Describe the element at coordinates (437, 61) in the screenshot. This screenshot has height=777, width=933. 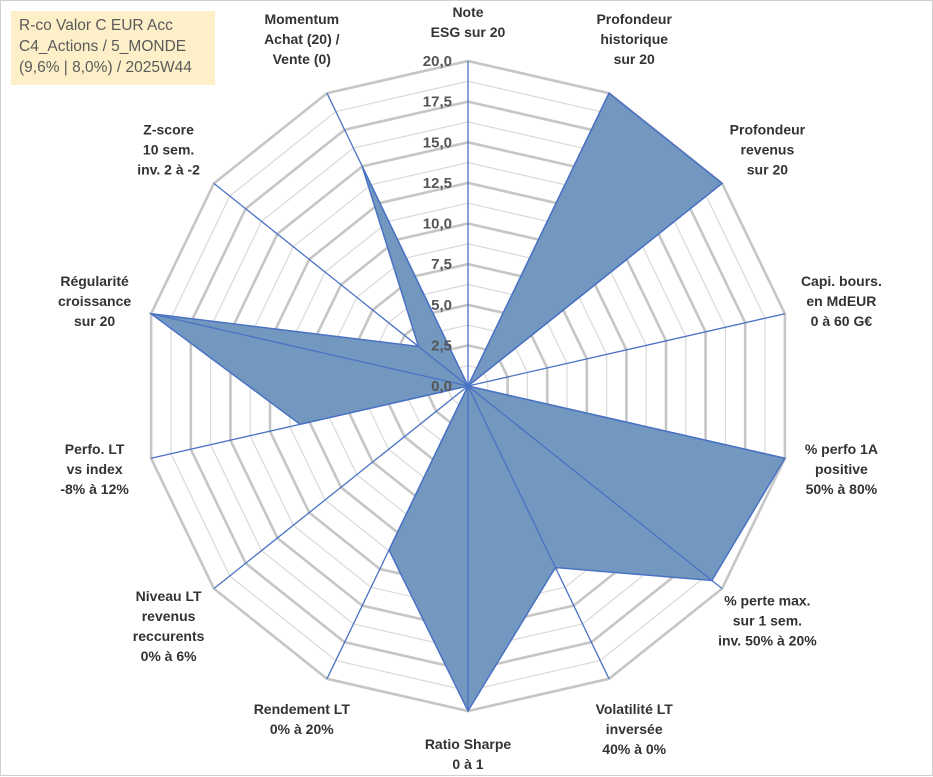
I see `tick-label: 20,0` at that location.